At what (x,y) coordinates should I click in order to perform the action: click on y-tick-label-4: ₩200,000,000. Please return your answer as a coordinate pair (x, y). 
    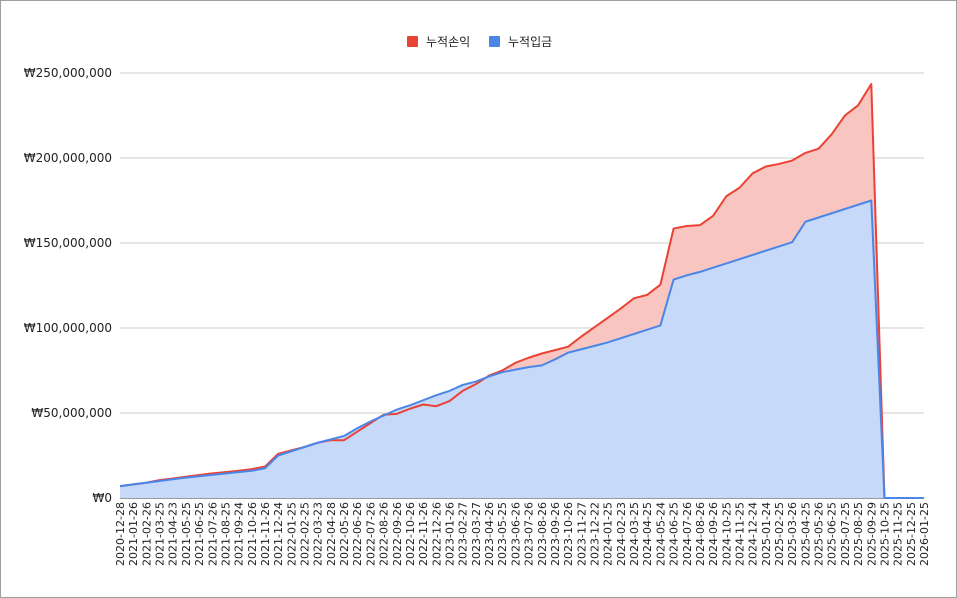
    Looking at the image, I should click on (68, 158).